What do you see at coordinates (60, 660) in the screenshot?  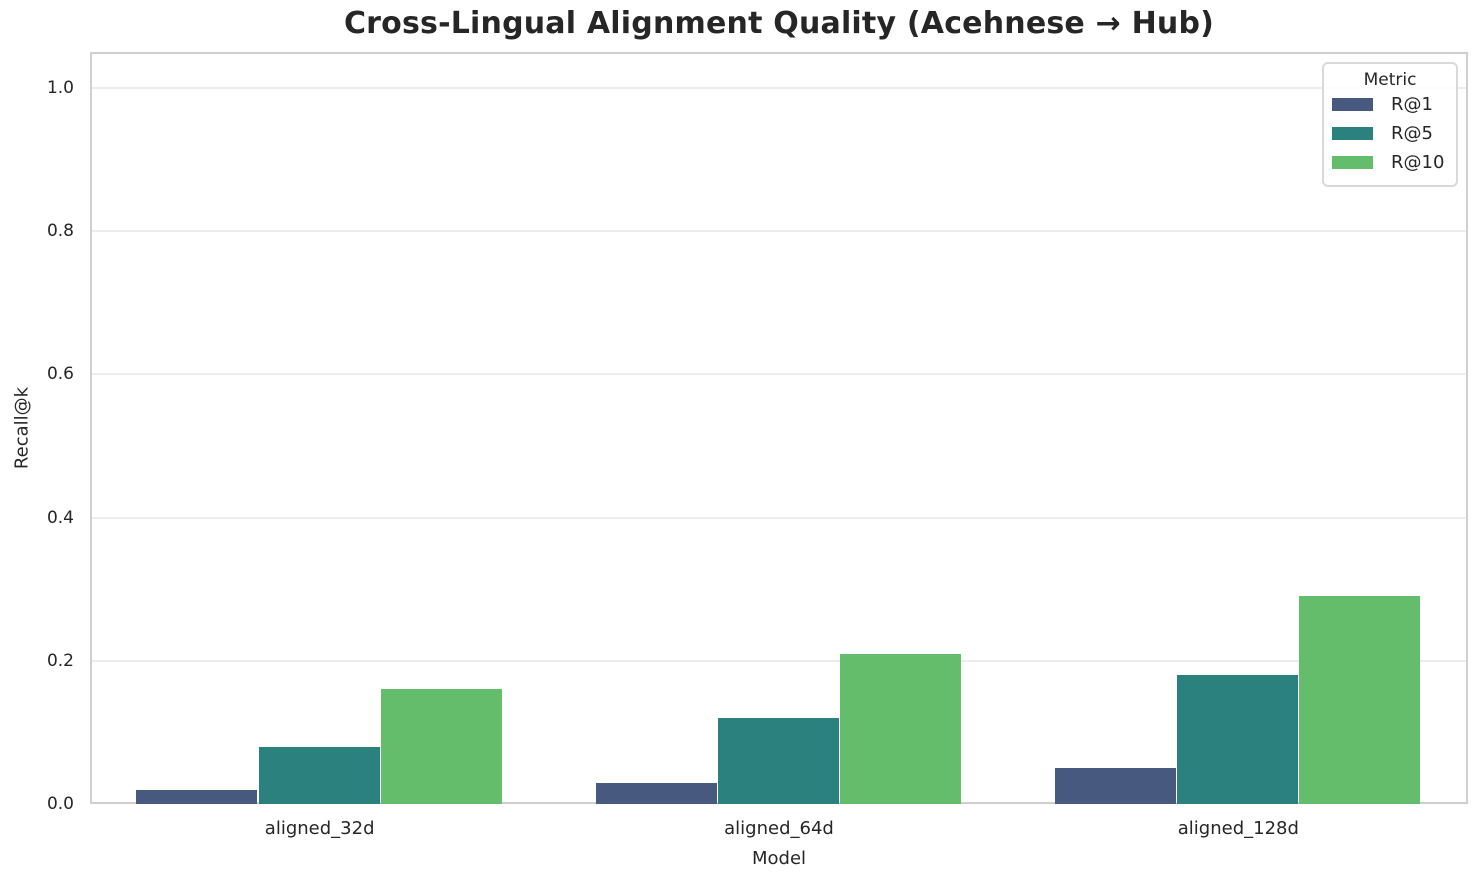 I see `y-tick-label: 0.2` at bounding box center [60, 660].